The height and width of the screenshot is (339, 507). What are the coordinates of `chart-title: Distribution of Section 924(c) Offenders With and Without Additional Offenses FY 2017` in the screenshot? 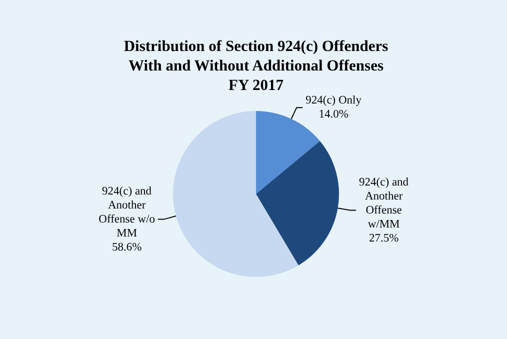 It's located at (256, 66).